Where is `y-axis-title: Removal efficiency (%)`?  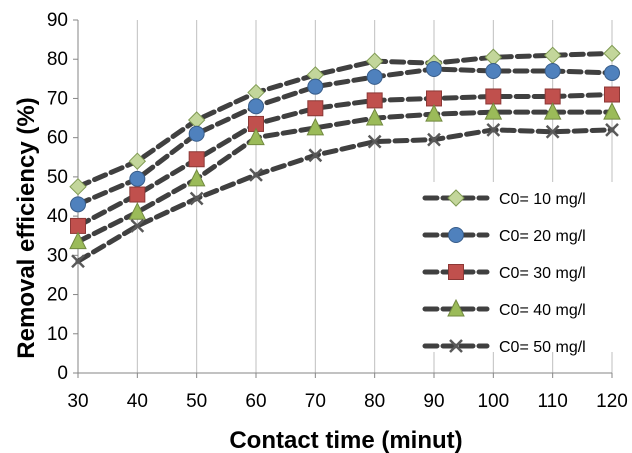 y-axis-title: Removal efficiency (%) is located at coordinates (26, 227).